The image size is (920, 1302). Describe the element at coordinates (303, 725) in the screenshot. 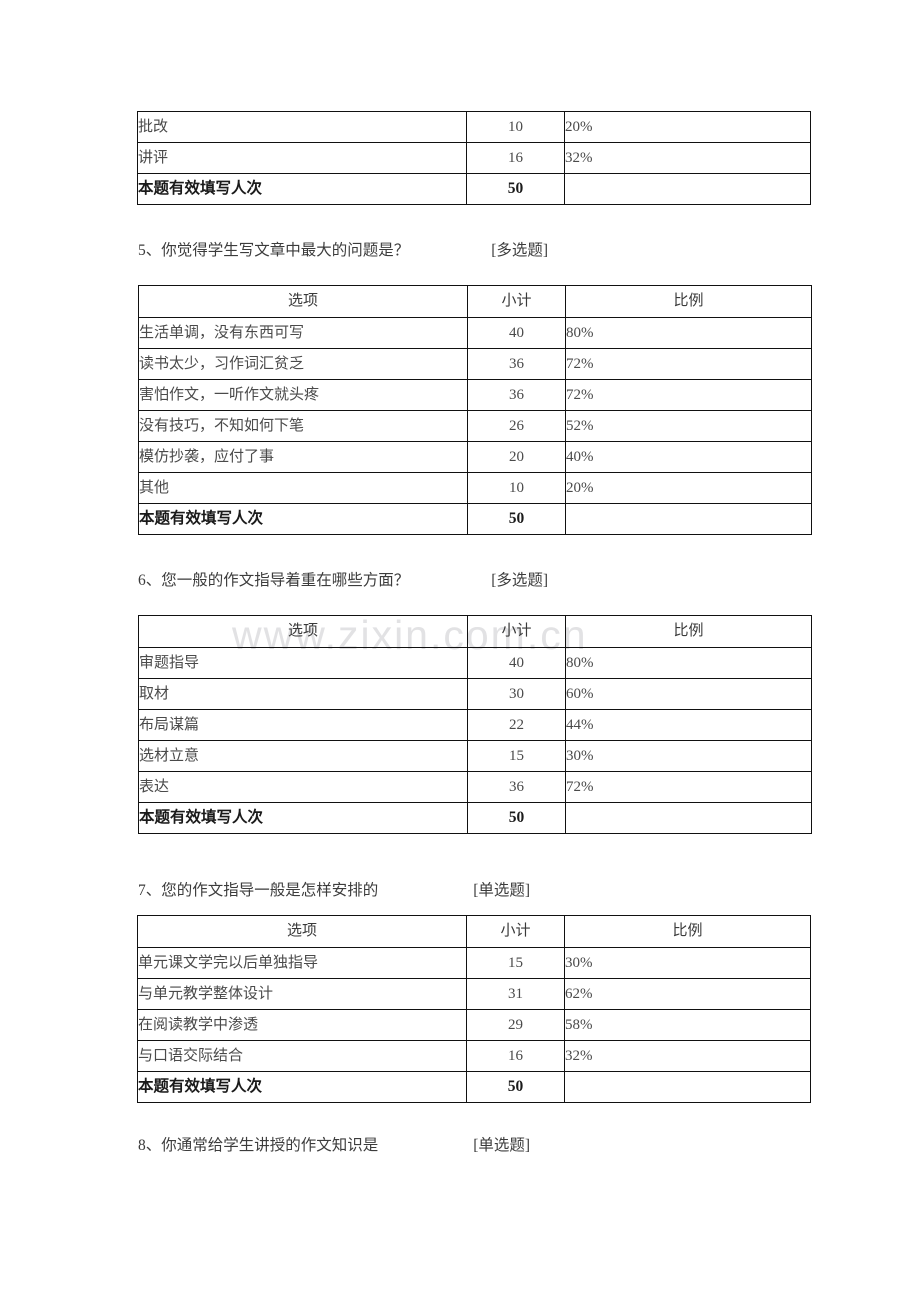

I see `option-cell: 布局谋篇` at that location.